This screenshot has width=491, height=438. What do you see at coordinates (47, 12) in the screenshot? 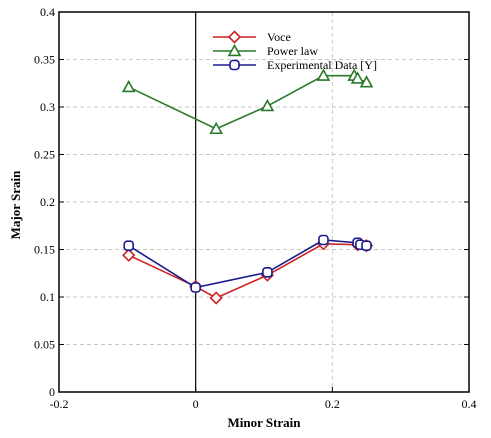
I see `y-tick-label: 0.4` at bounding box center [47, 12].